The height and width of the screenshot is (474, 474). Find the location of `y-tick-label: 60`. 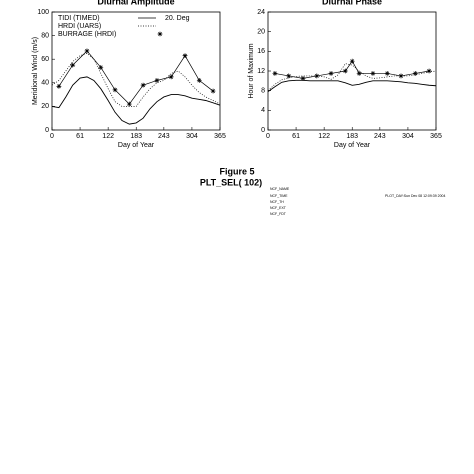

y-tick-label: 60 is located at coordinates (45, 59).